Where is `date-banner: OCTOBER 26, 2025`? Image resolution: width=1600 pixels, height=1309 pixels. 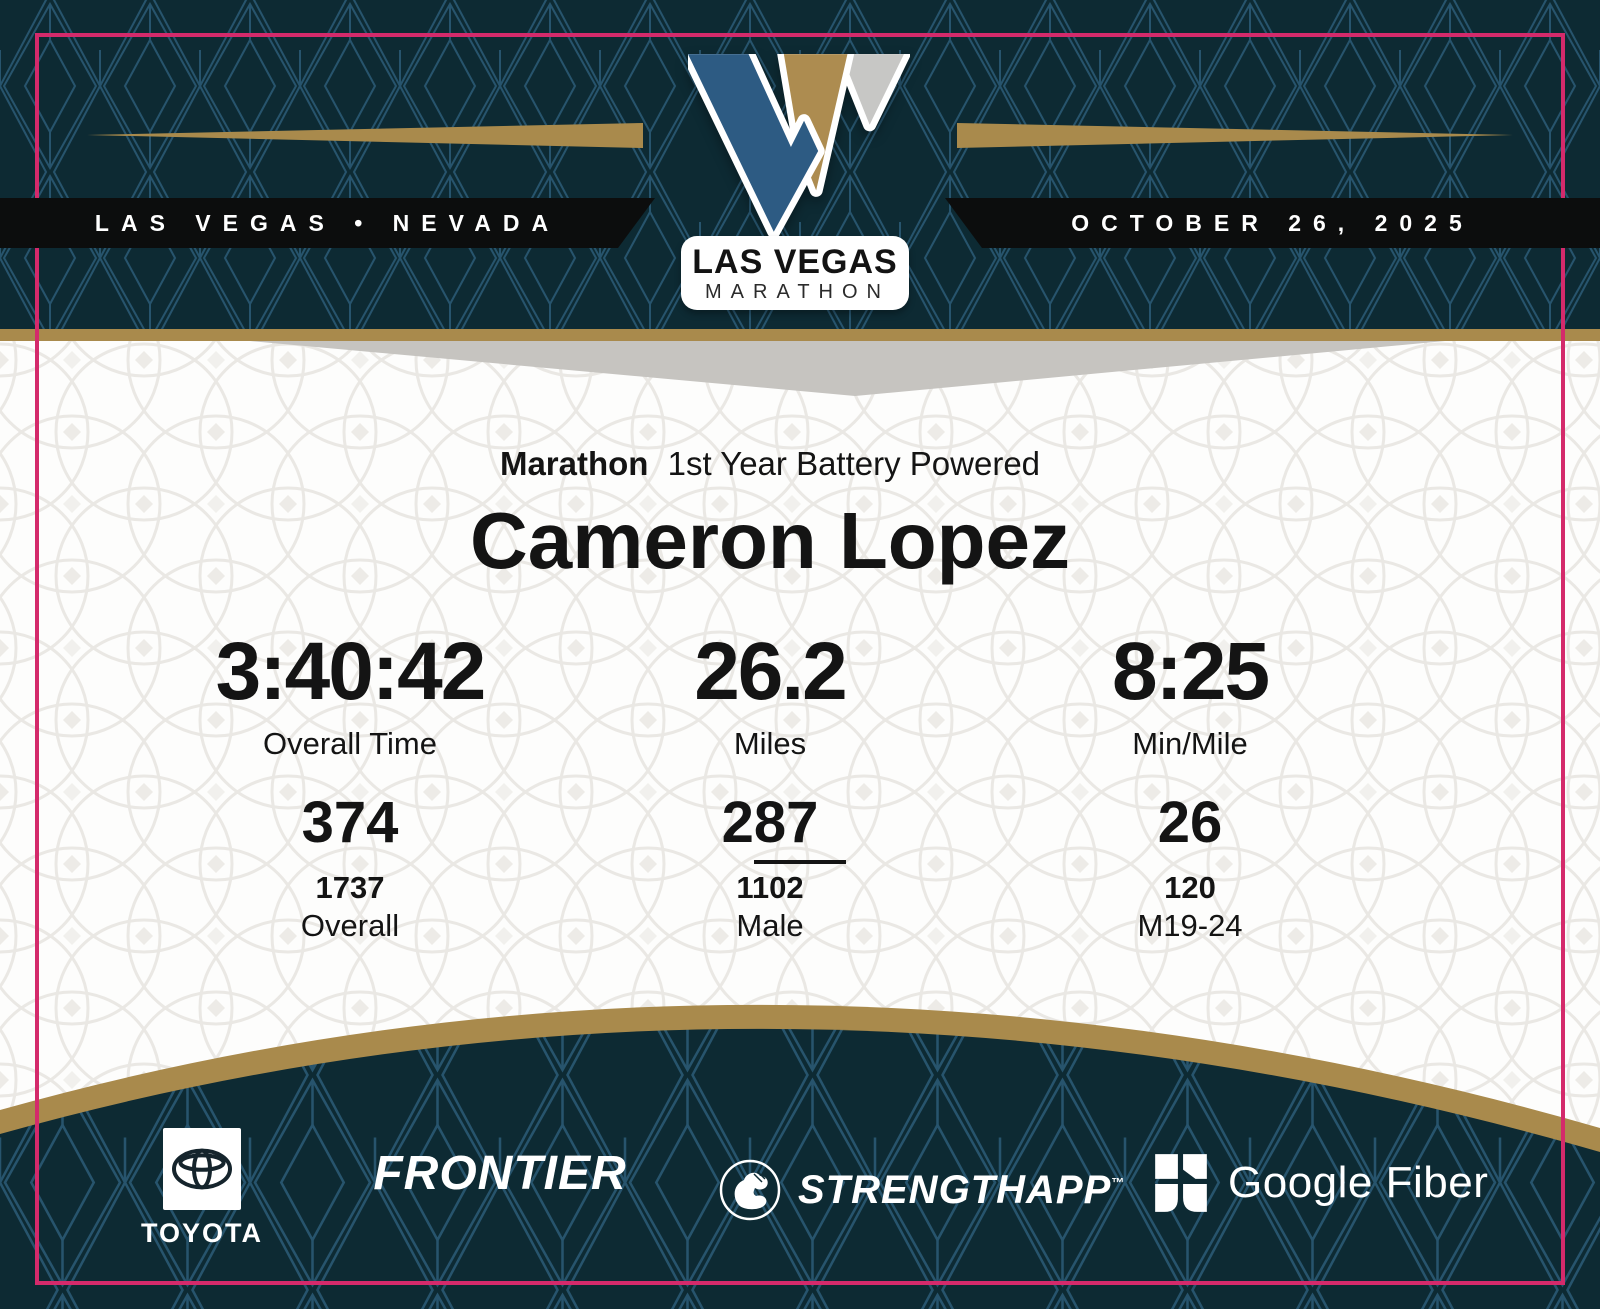
date-banner: OCTOBER 26, 2025 is located at coordinates (1272, 223).